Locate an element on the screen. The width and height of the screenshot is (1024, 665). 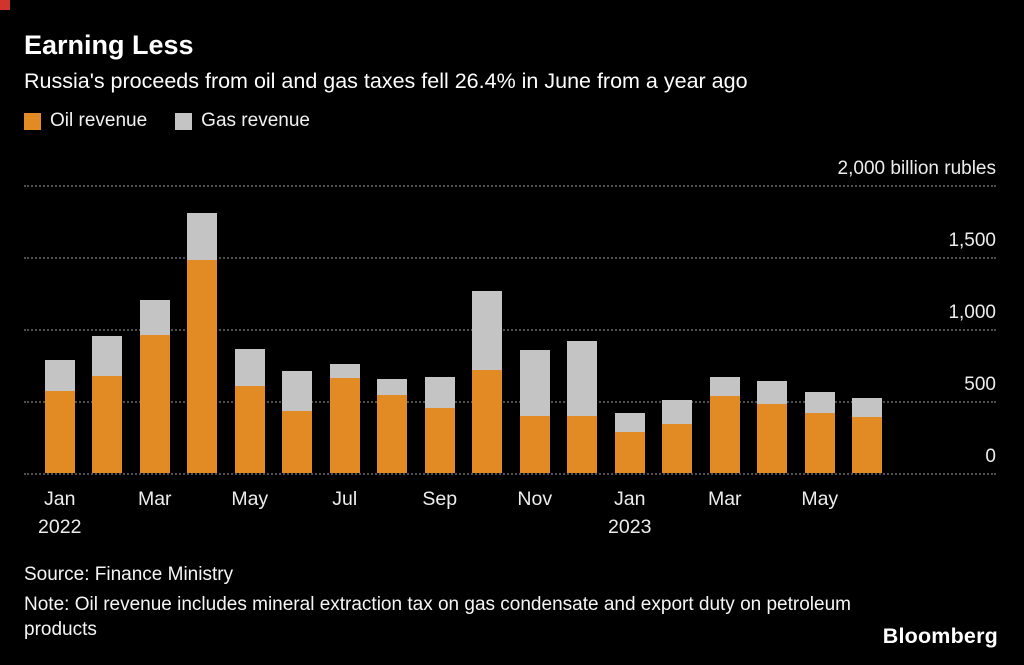
bar-oil-mar-2023 is located at coordinates (724, 434).